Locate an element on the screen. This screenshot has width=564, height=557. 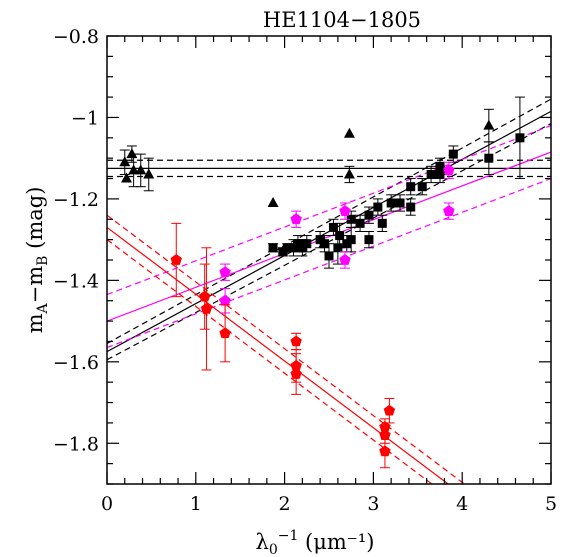
x-tick-label: 2 is located at coordinates (285, 504).